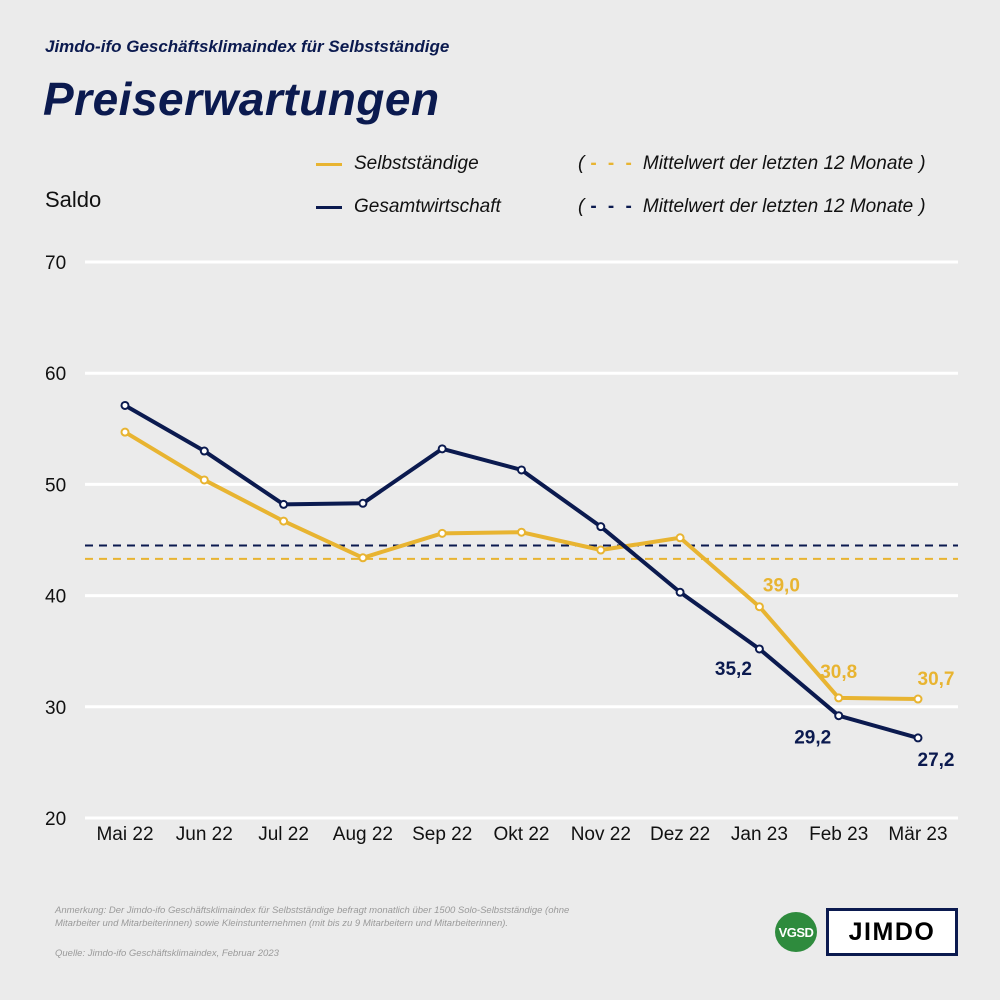 The width and height of the screenshot is (1000, 1000). Describe the element at coordinates (283, 834) in the screenshot. I see `x-tick-label: Jul 22` at that location.